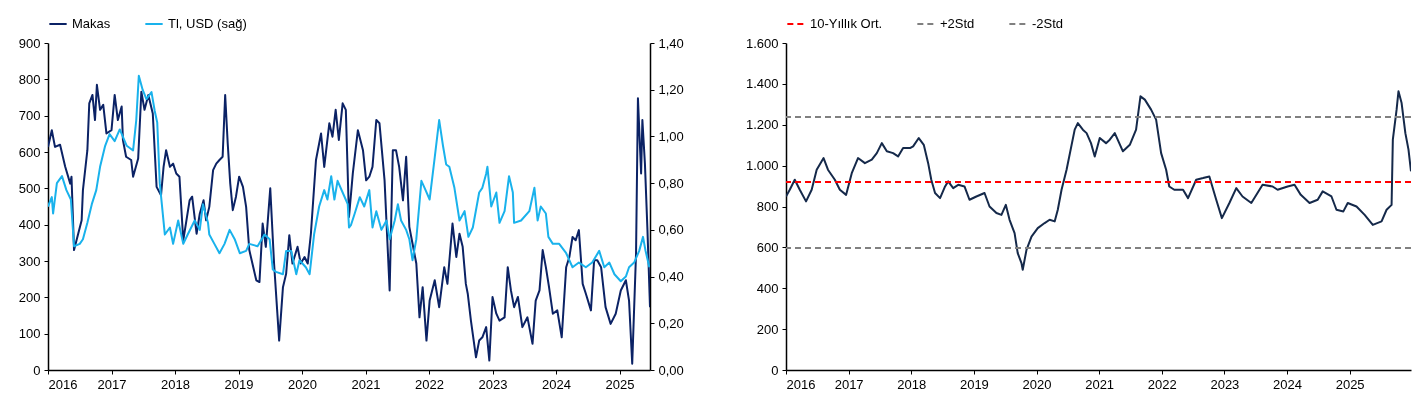 Image resolution: width=1428 pixels, height=408 pixels. I want to click on y2-tick-label: 0,80, so click(671, 183).